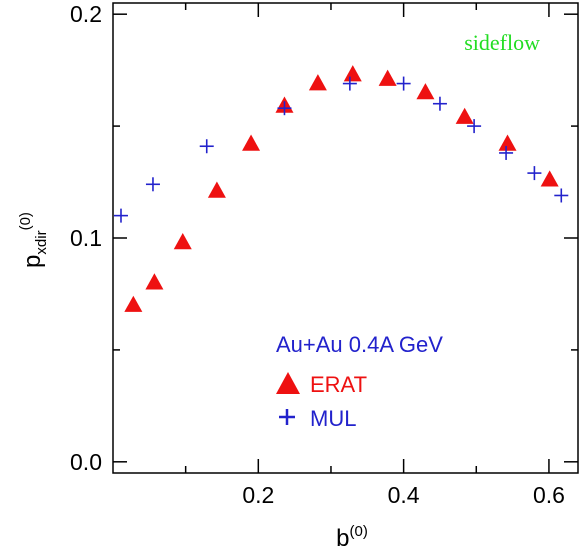  What do you see at coordinates (404, 495) in the screenshot?
I see `x-tick-label: 0.4` at bounding box center [404, 495].